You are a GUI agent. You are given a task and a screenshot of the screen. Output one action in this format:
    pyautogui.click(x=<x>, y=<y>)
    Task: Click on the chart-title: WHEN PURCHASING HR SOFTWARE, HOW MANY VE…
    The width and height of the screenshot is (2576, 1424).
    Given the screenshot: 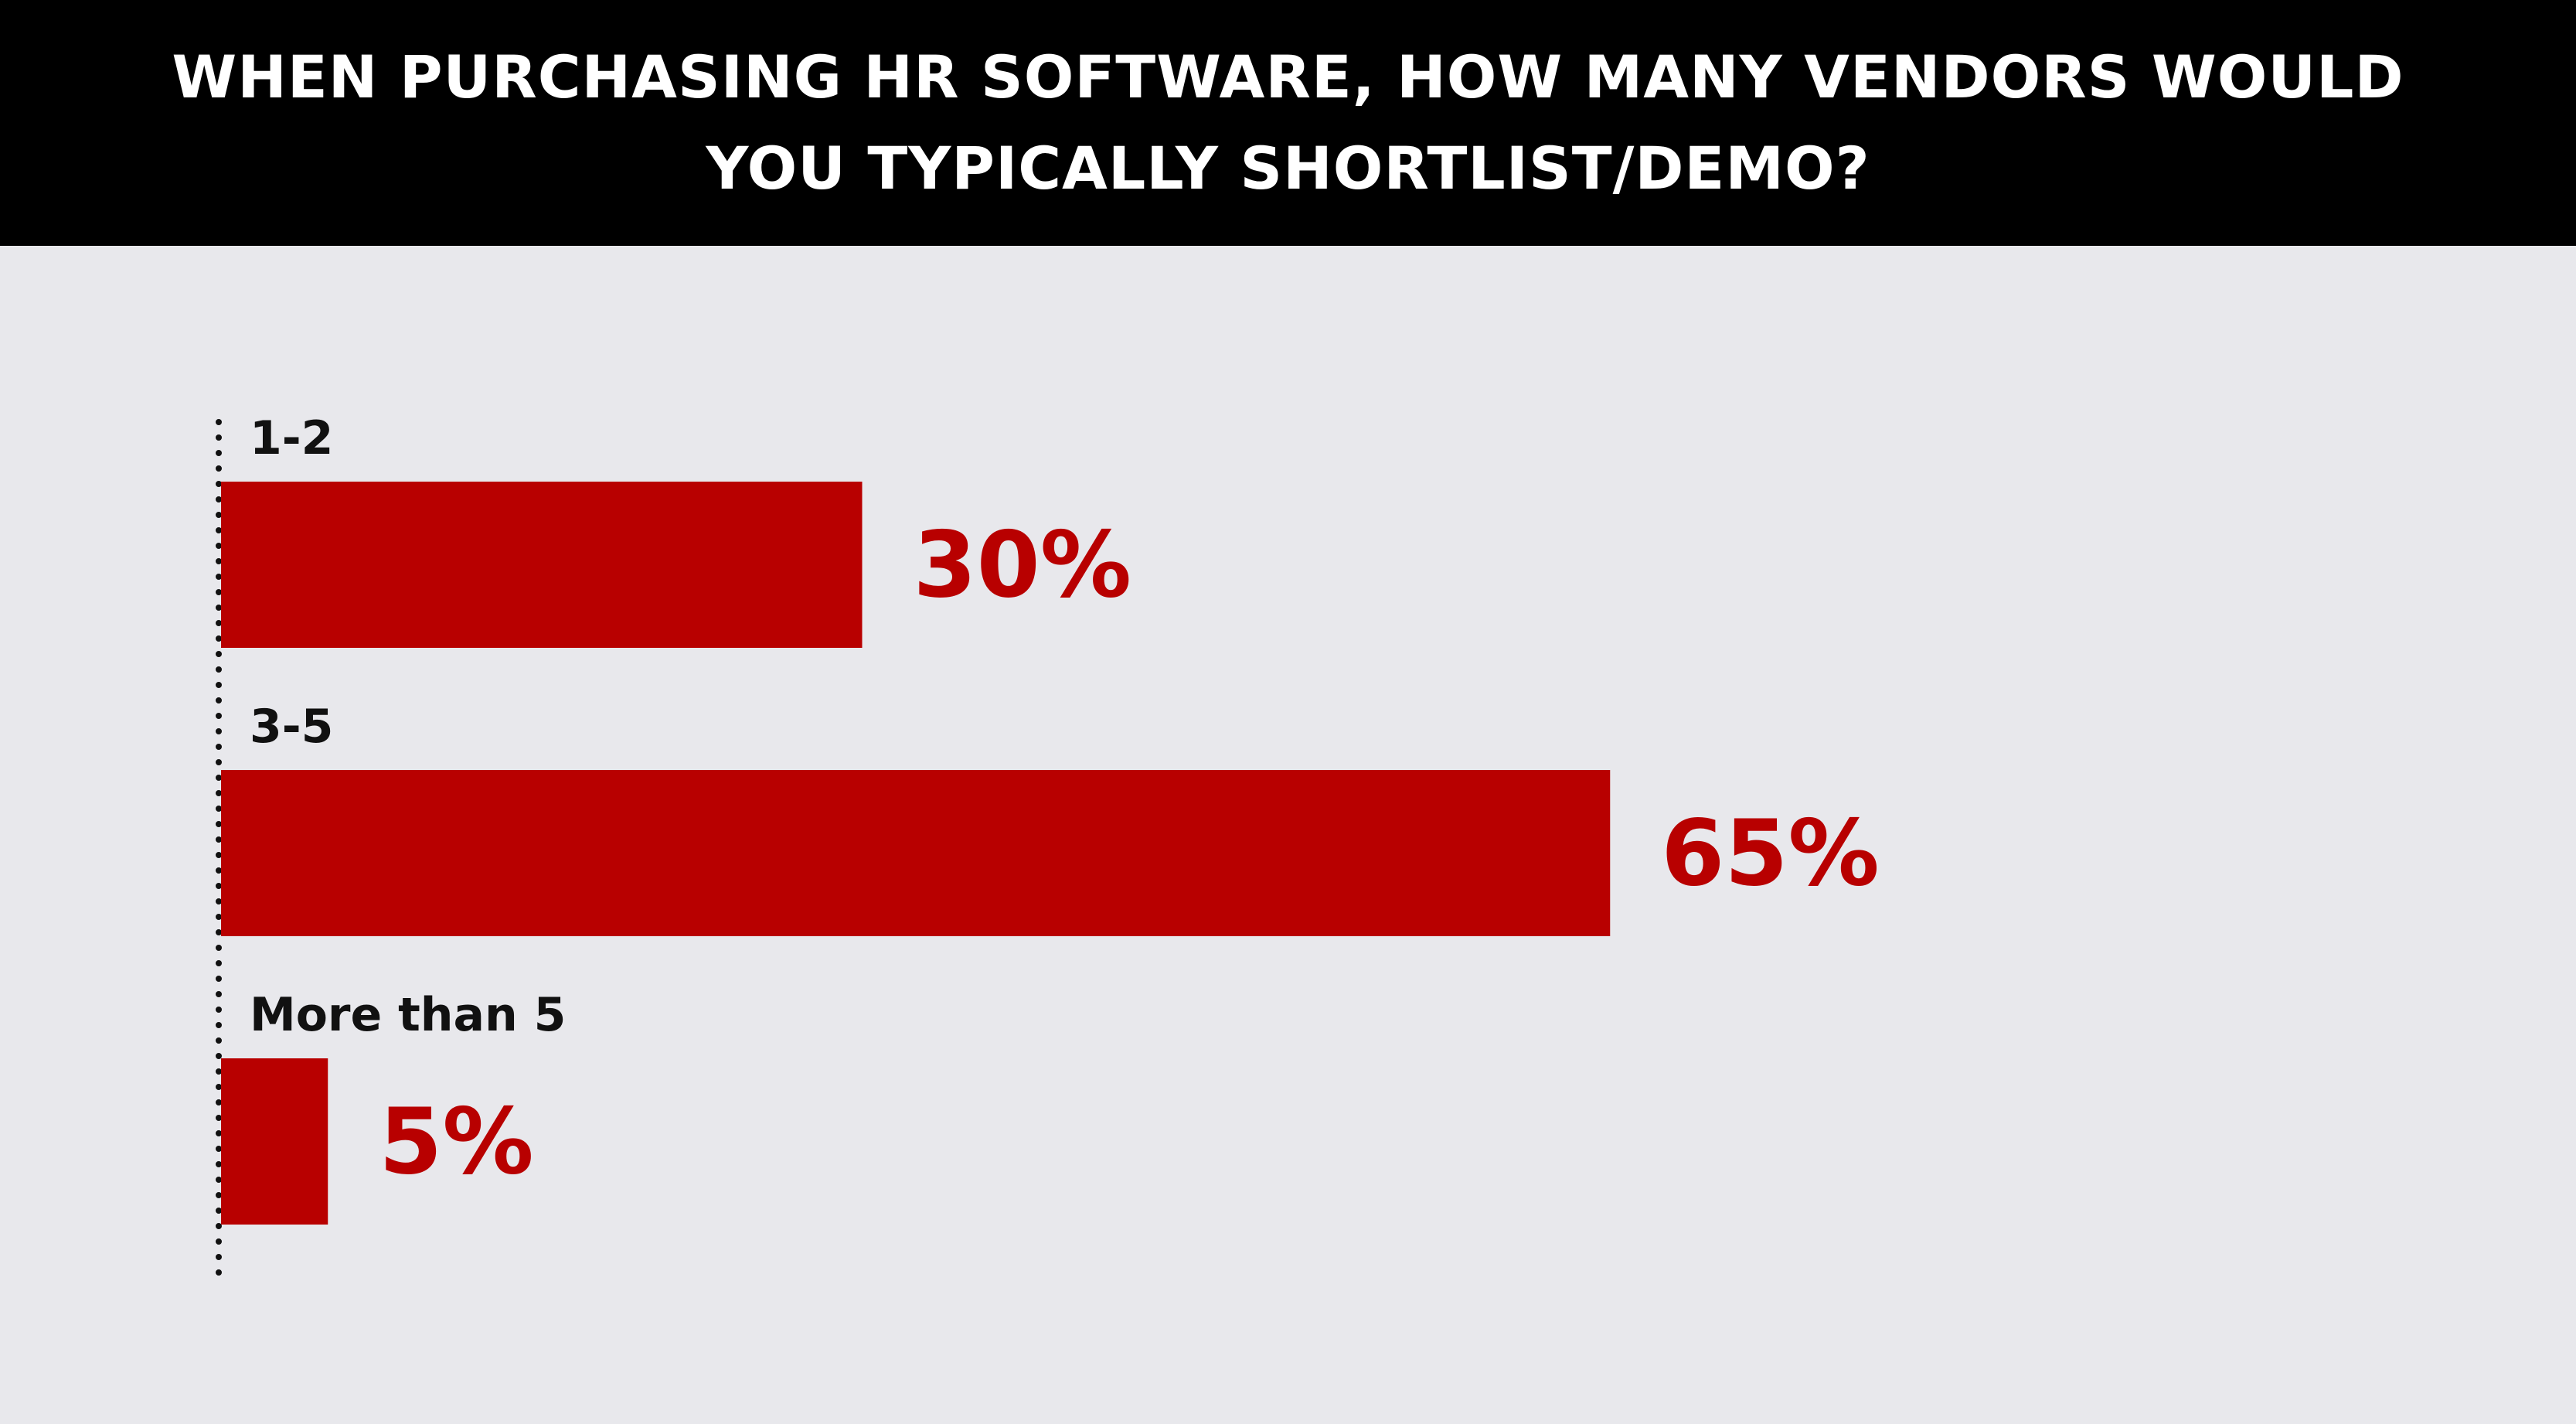 What is the action you would take?
    pyautogui.click(x=1288, y=123)
    